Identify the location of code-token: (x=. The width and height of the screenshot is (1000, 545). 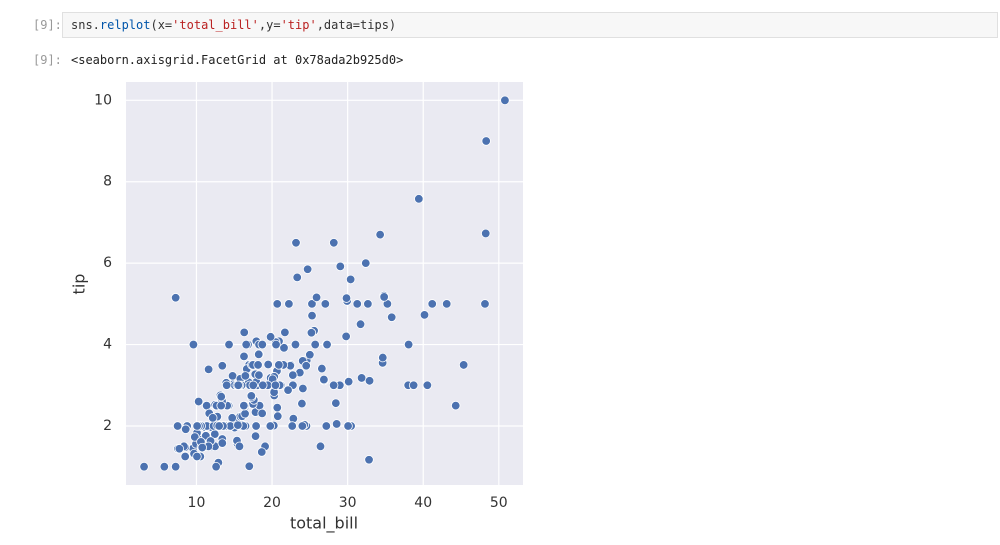
(161, 25).